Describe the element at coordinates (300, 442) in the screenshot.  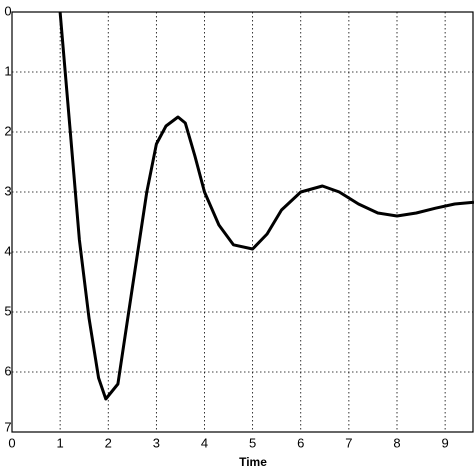
I see `x-tick-label: 6` at that location.